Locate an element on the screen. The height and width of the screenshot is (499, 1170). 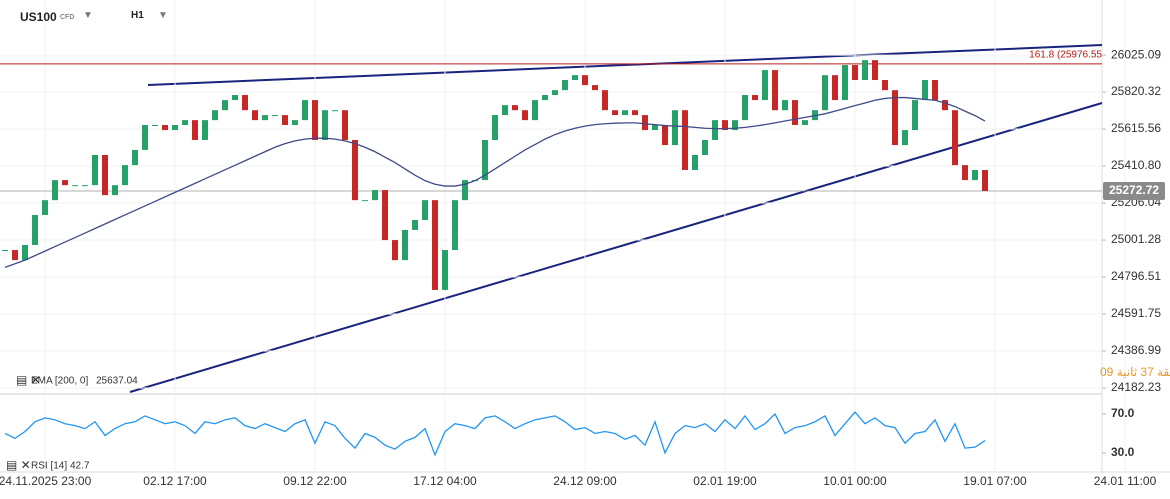
x-tick-label: 24.01 11:00 is located at coordinates (1125, 481).